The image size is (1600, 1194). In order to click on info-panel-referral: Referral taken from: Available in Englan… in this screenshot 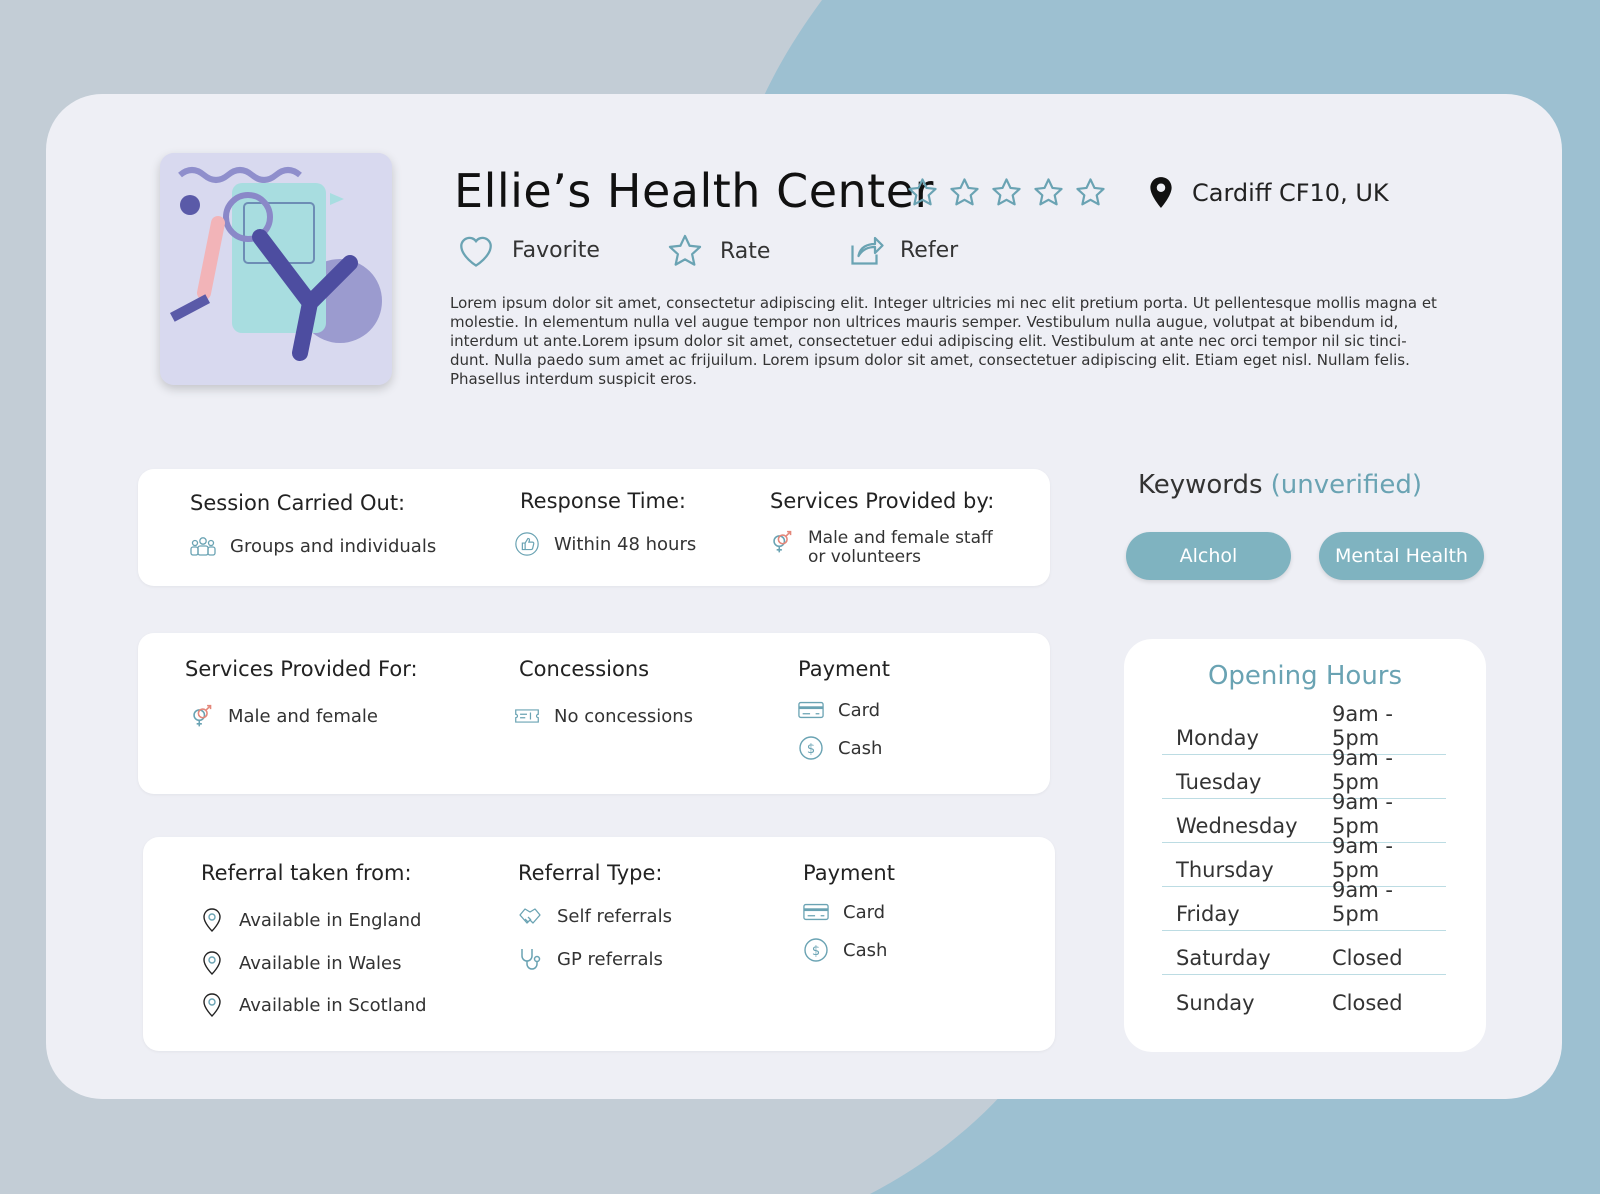, I will do `click(599, 944)`.